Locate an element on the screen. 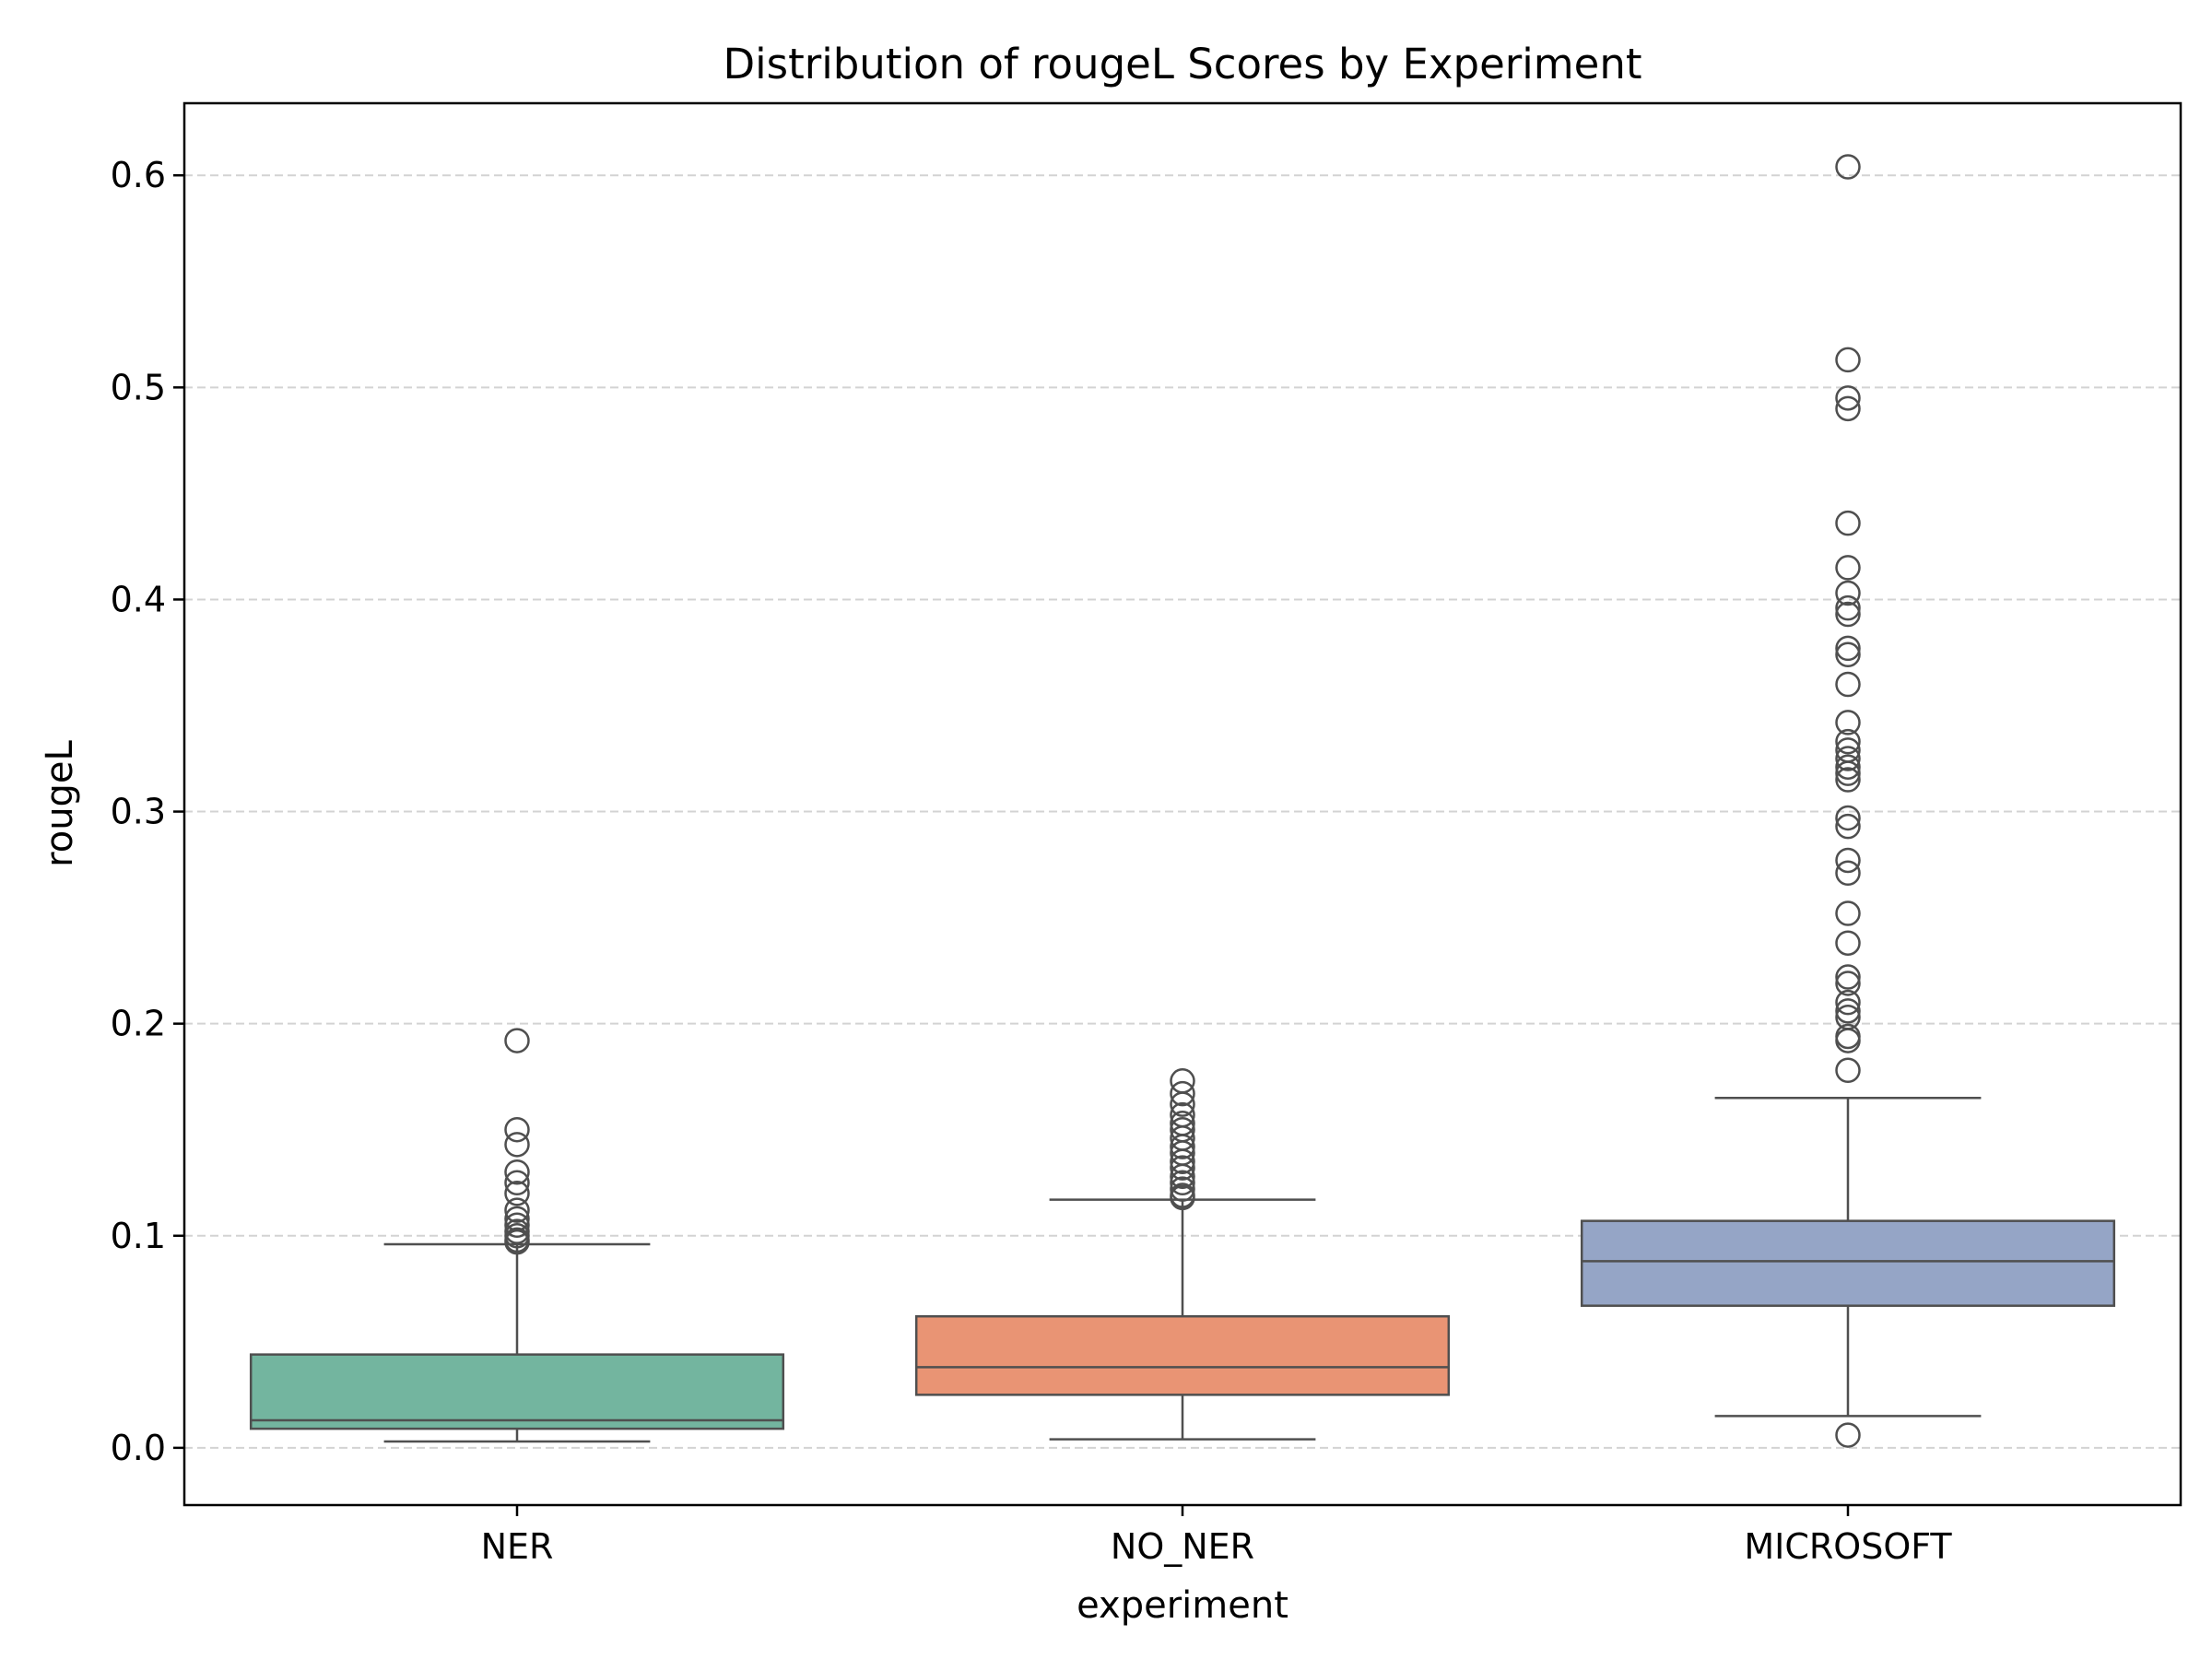  x-tick-label: NER is located at coordinates (517, 1546).